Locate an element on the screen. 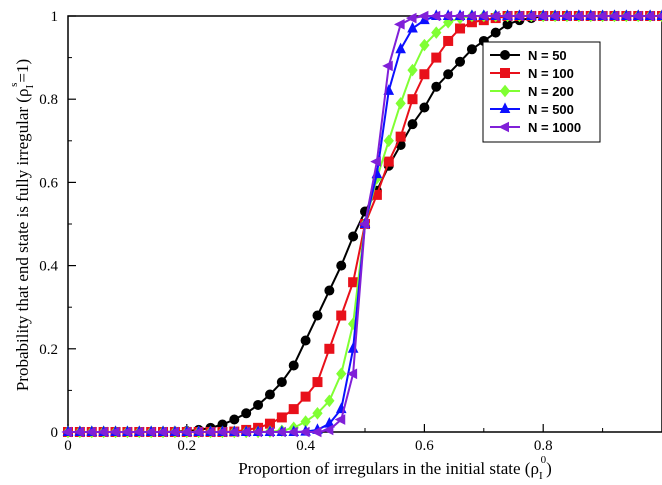 The height and width of the screenshot is (485, 662). x-tick-label: 0.4 is located at coordinates (305, 446).